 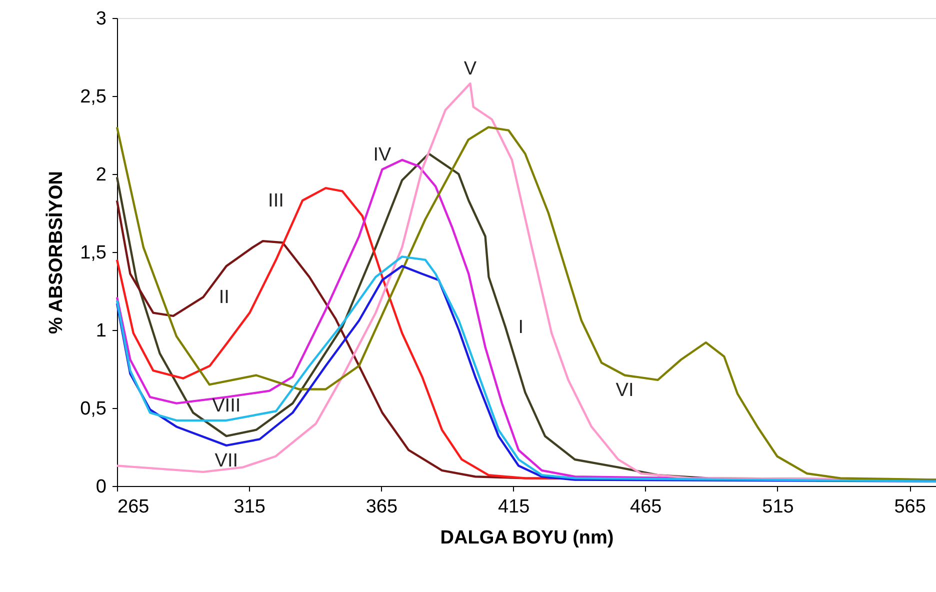 What do you see at coordinates (101, 175) in the screenshot?
I see `y-tick-label: 2` at bounding box center [101, 175].